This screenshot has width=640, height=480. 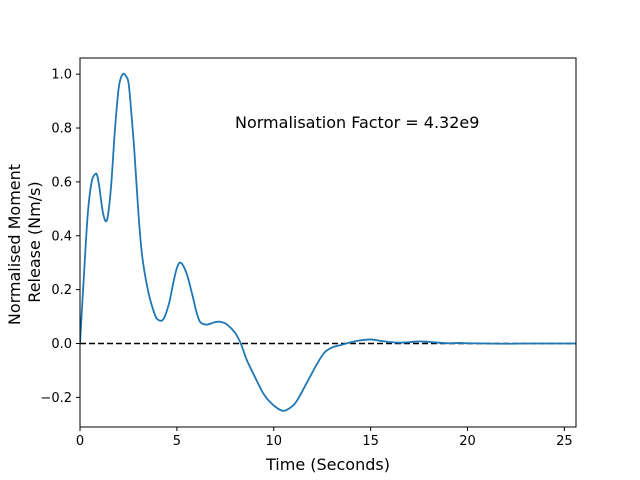 I want to click on y-tick-label: 0.6, so click(x=61, y=182).